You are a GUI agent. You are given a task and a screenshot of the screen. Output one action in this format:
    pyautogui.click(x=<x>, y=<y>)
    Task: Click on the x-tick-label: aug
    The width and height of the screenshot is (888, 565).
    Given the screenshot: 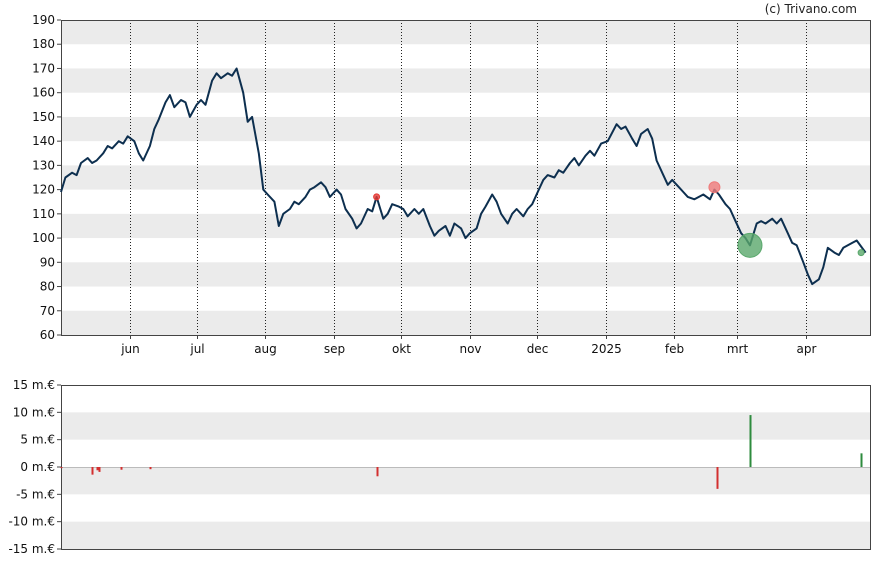 What is the action you would take?
    pyautogui.click(x=265, y=349)
    